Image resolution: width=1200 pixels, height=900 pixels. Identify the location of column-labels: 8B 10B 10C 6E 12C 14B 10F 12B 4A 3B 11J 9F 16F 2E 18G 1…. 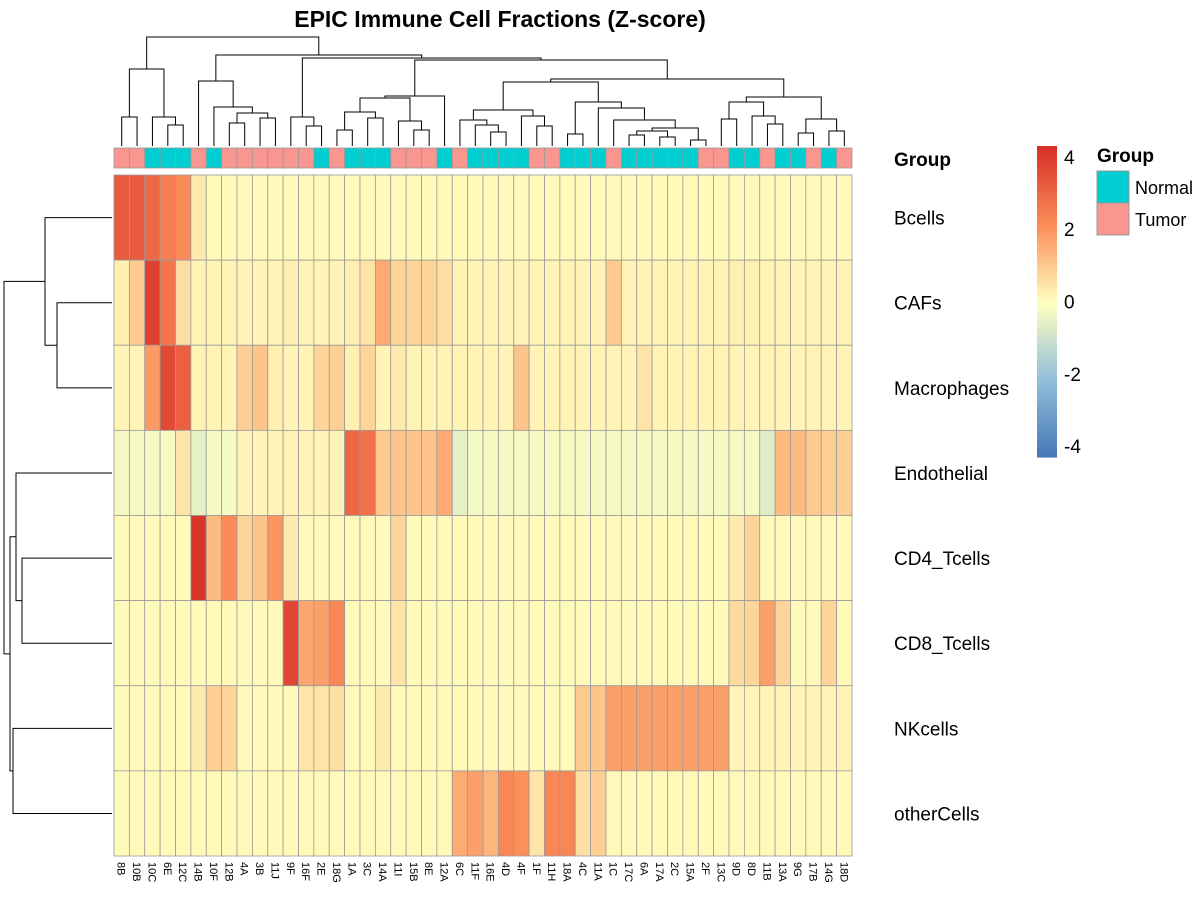
(482, 872).